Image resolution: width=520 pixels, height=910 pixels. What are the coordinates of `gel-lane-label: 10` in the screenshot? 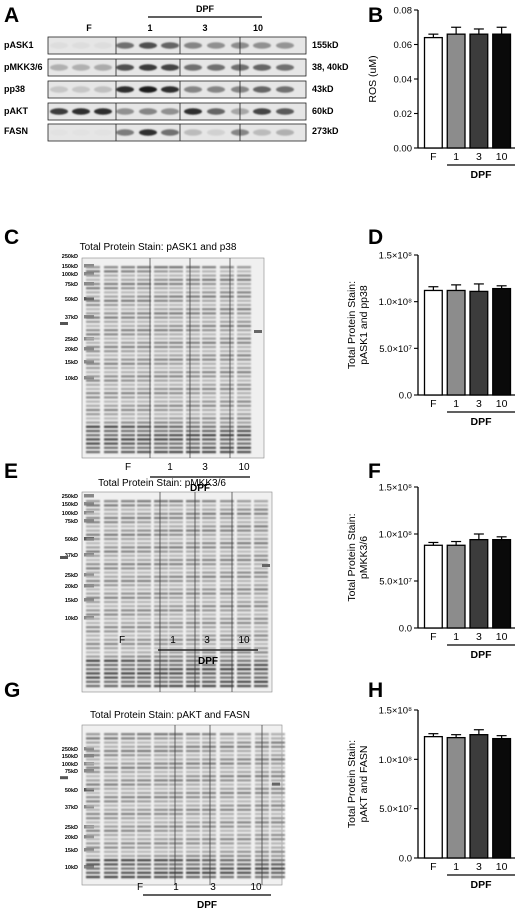 It's located at (244, 467).